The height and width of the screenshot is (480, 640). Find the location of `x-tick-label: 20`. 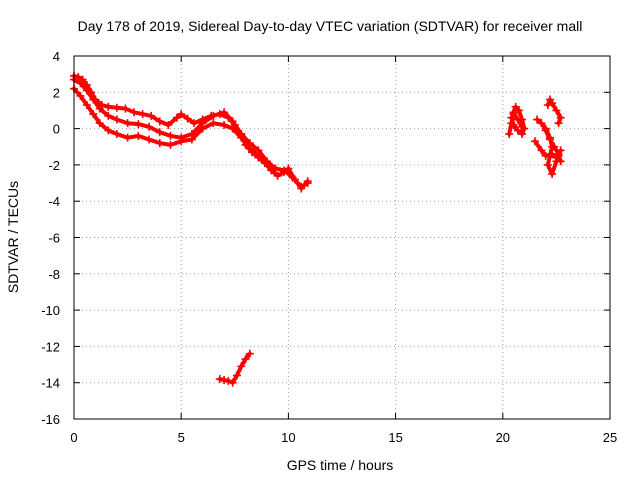

x-tick-label: 20 is located at coordinates (503, 437).